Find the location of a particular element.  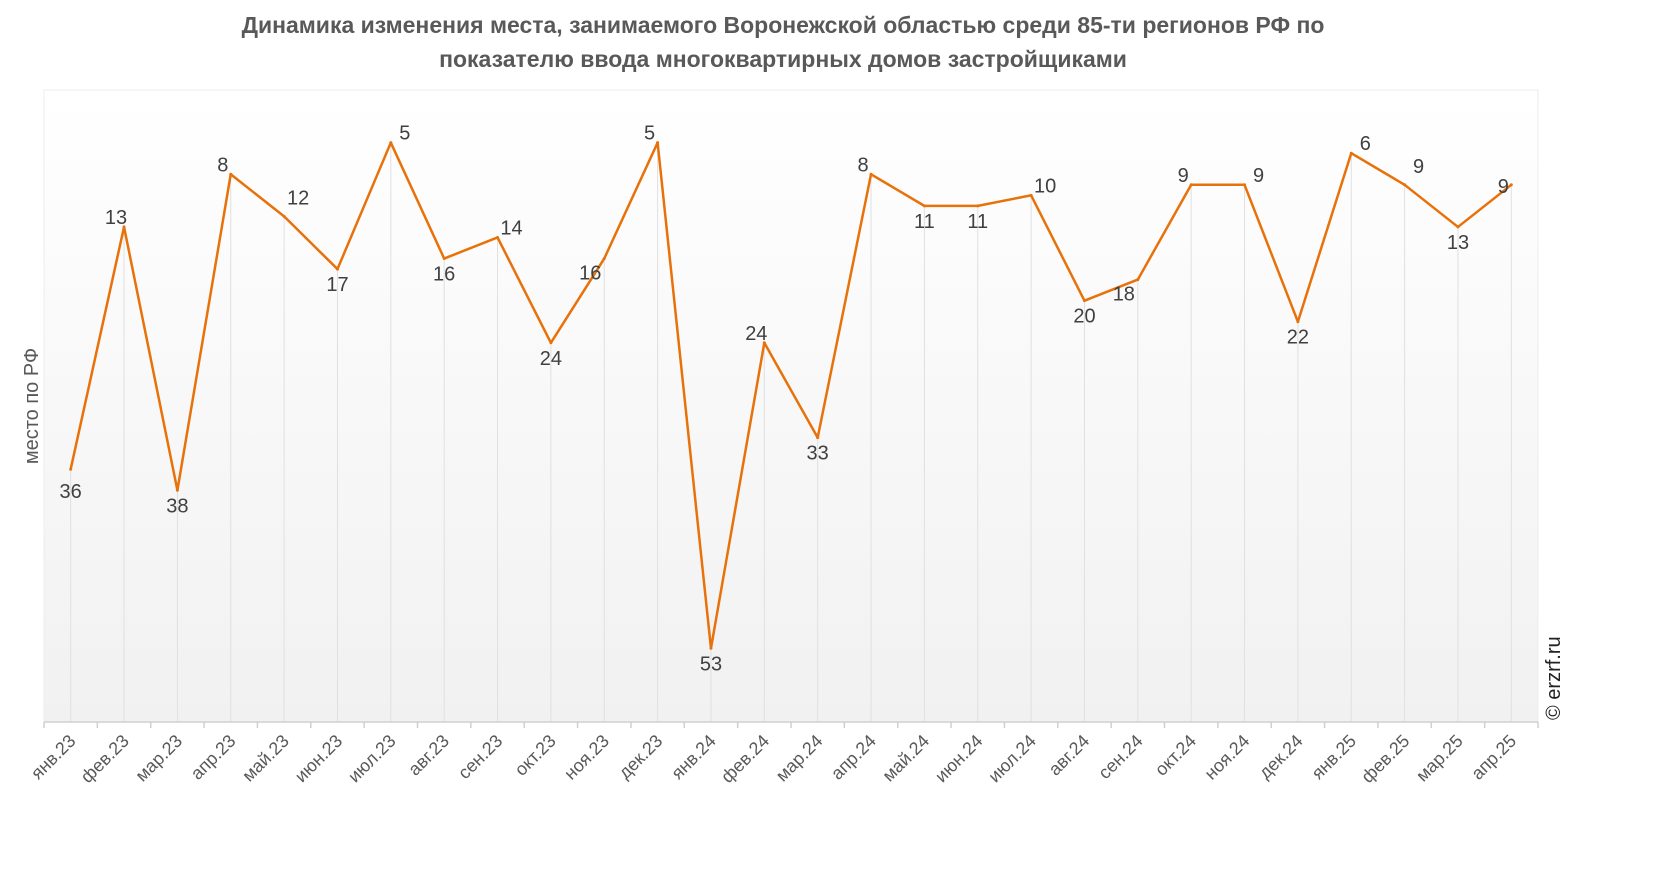

data-label: 12 is located at coordinates (298, 198).